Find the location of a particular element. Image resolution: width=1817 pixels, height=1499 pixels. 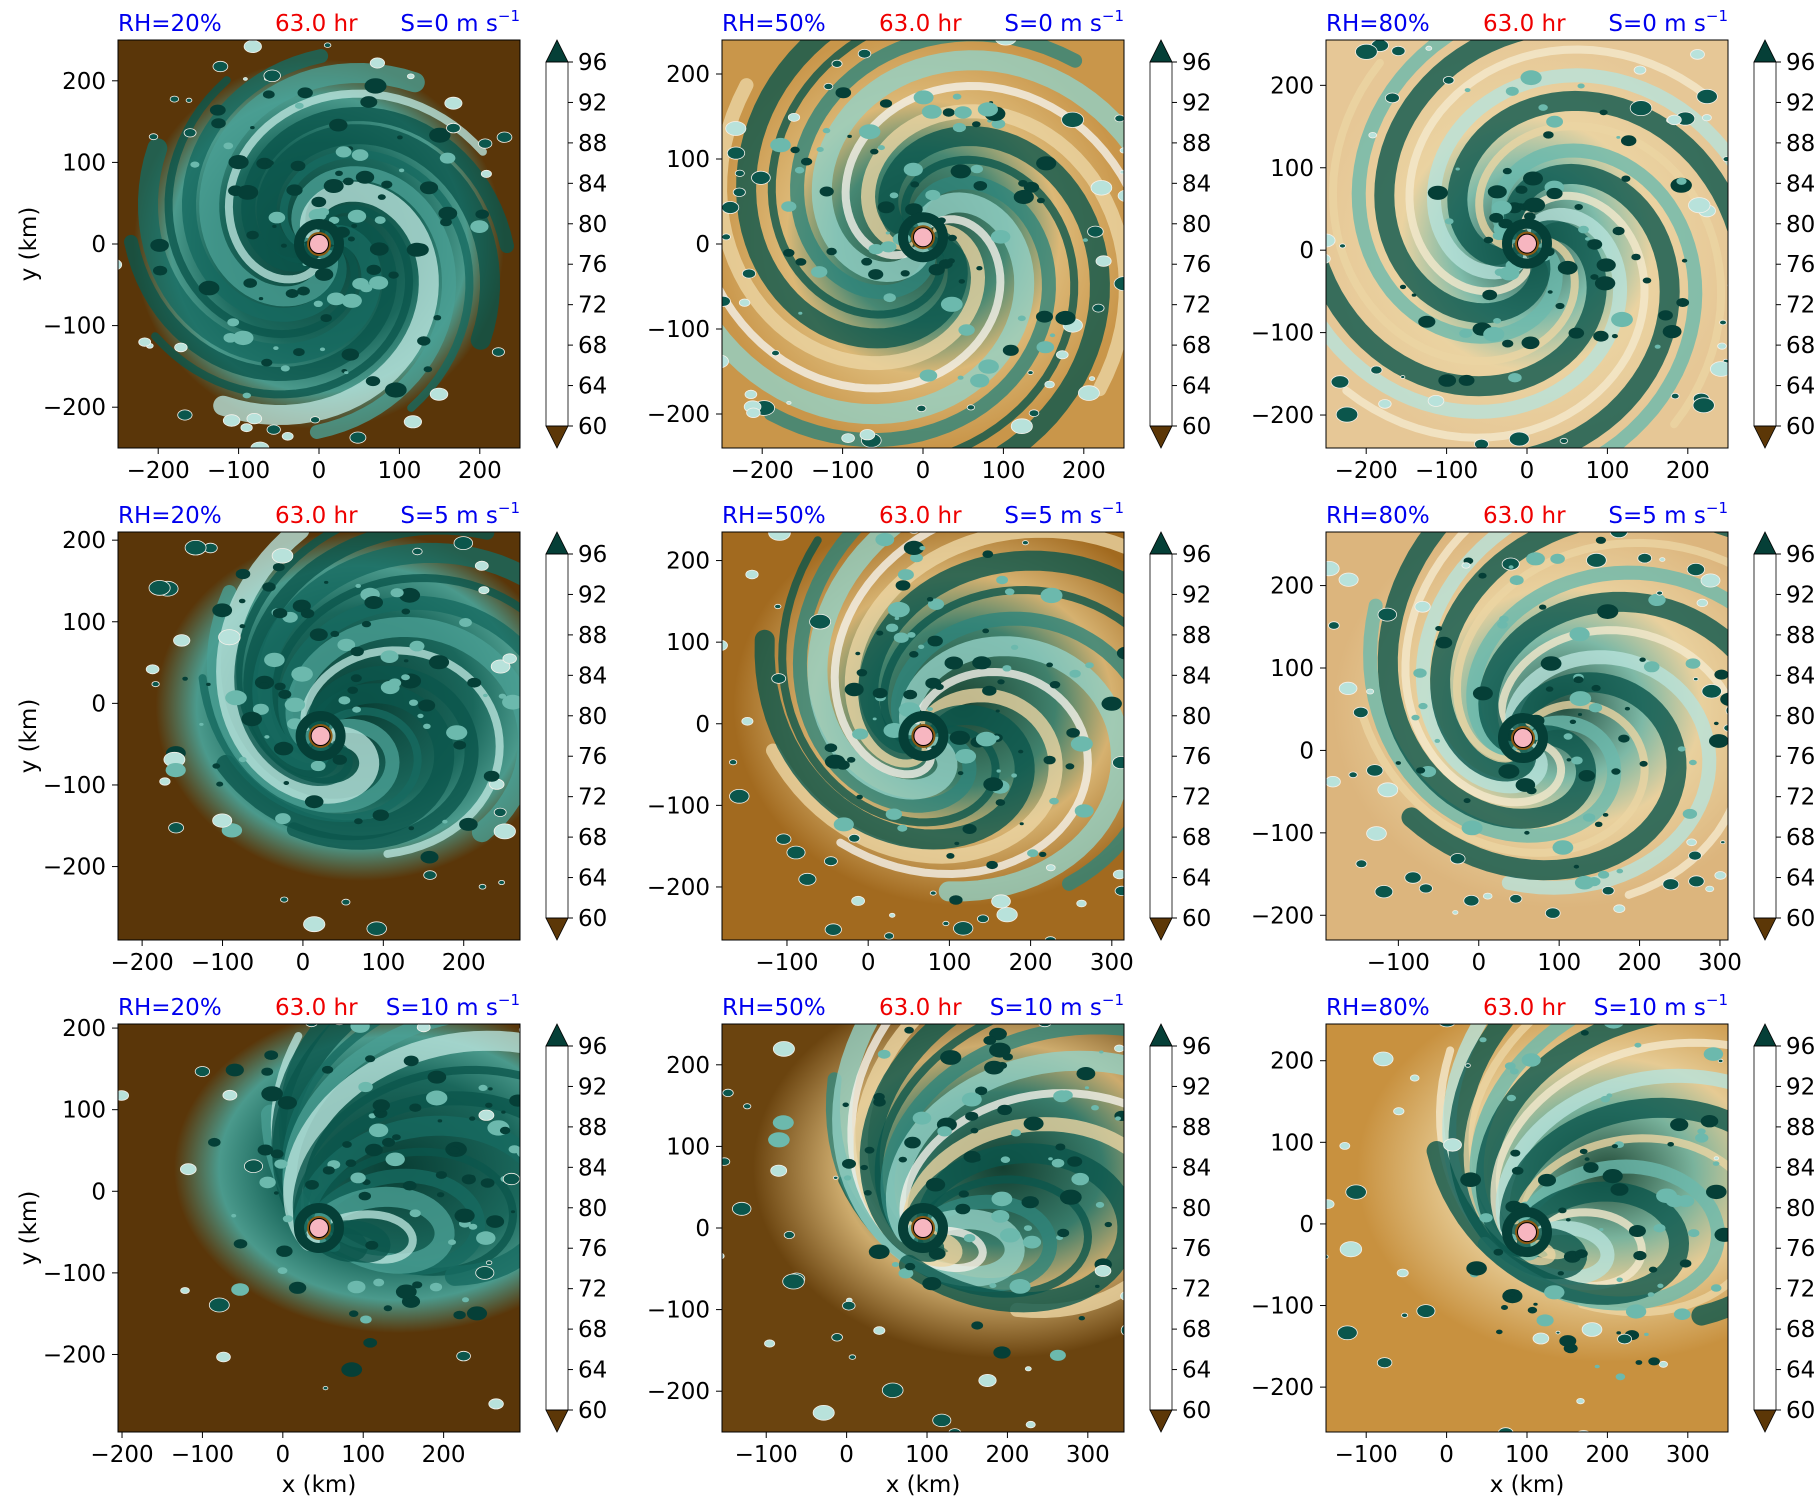

colorbar-frame is located at coordinates (557, 244).